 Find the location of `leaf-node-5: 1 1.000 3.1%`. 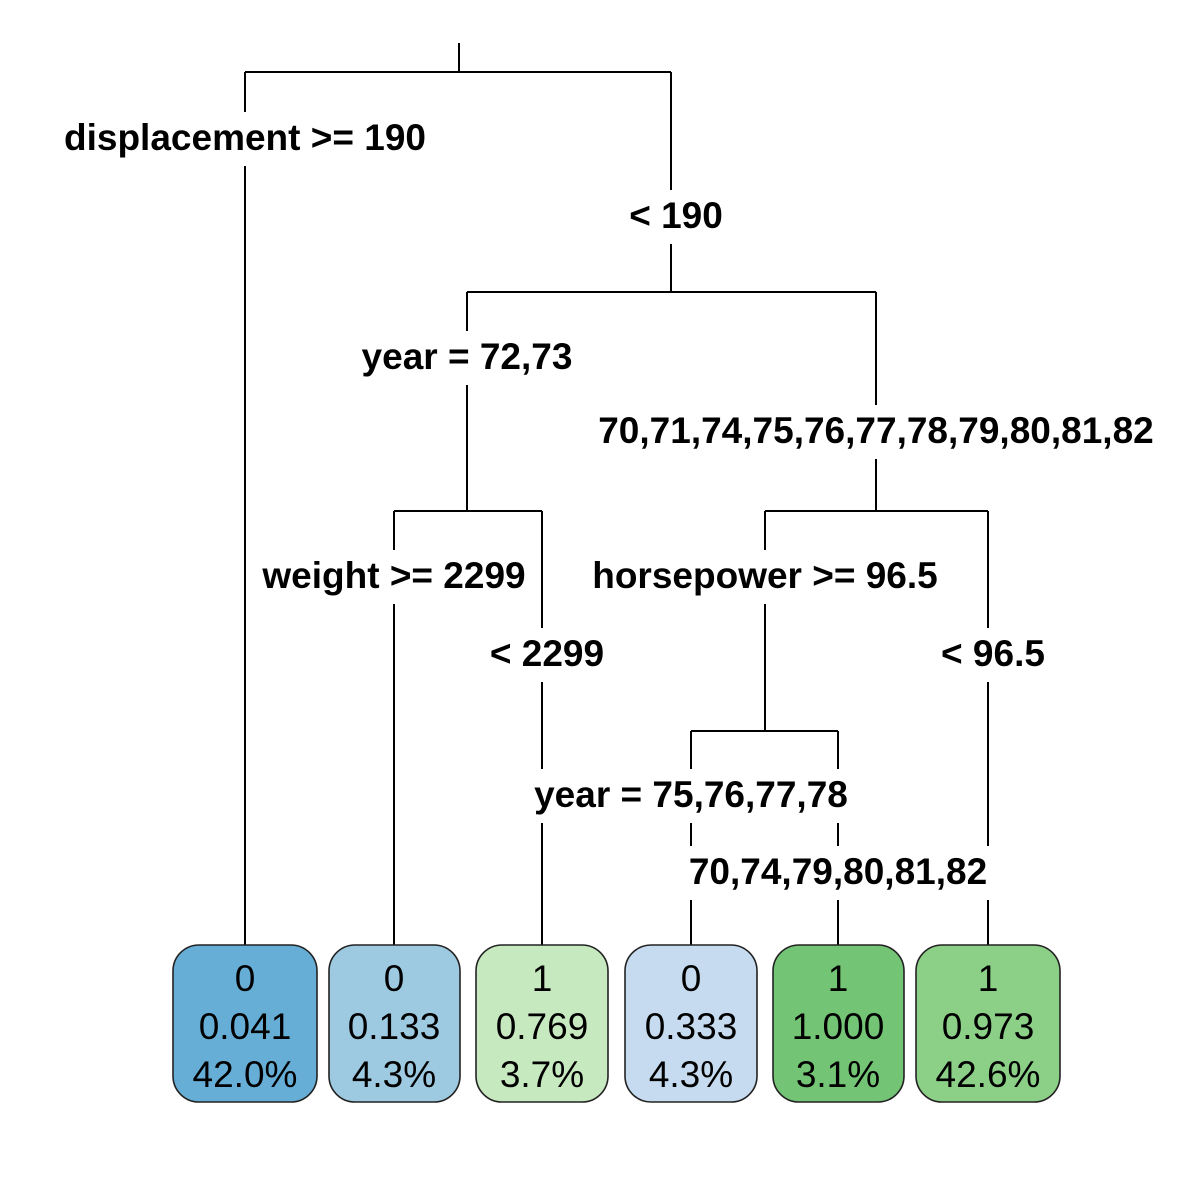

leaf-node-5: 1 1.000 3.1% is located at coordinates (838, 1023).